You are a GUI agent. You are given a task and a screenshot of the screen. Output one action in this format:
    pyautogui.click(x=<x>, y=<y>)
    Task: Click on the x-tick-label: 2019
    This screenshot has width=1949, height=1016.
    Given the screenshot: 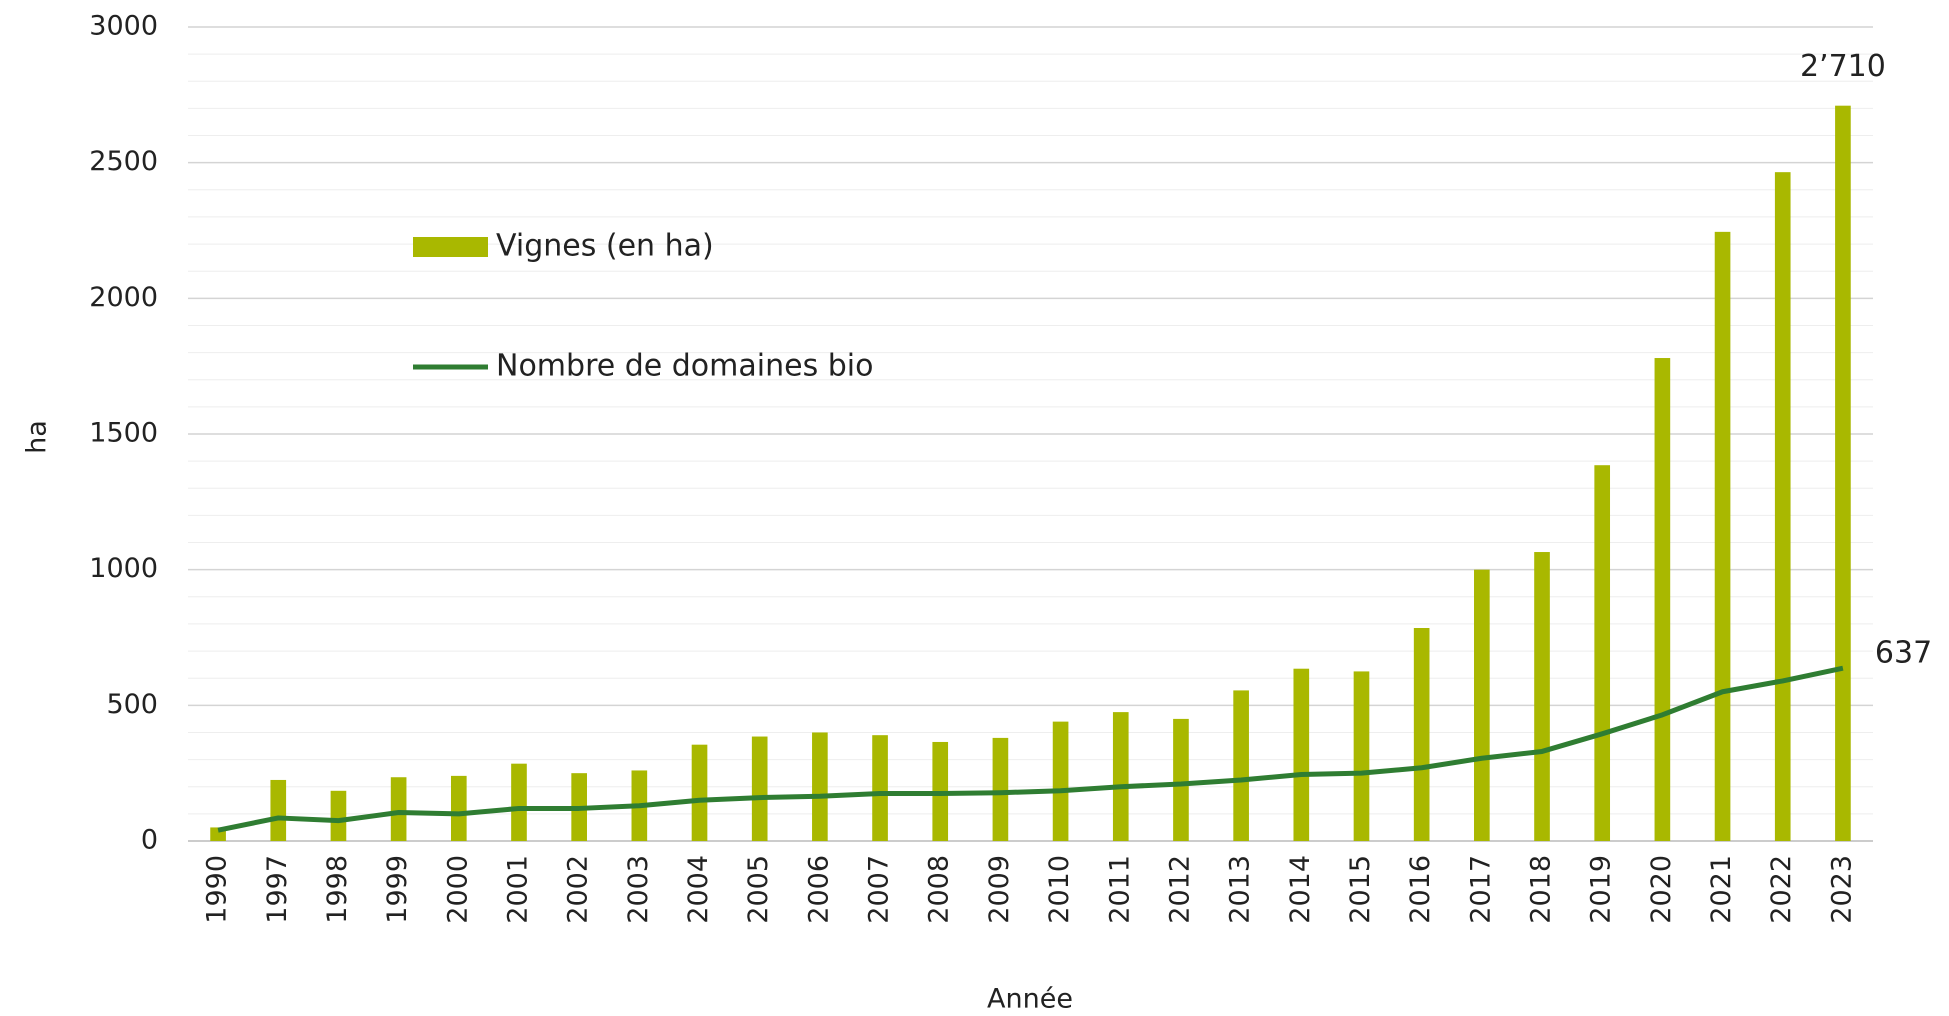 What is the action you would take?
    pyautogui.click(x=1601, y=889)
    